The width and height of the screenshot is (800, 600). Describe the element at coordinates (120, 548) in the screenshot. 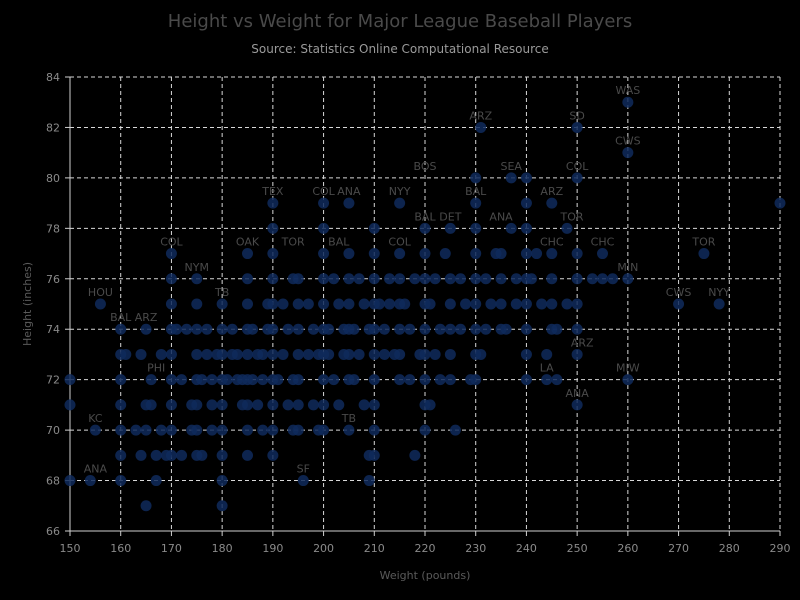

I see `x-tick-label: 160` at that location.